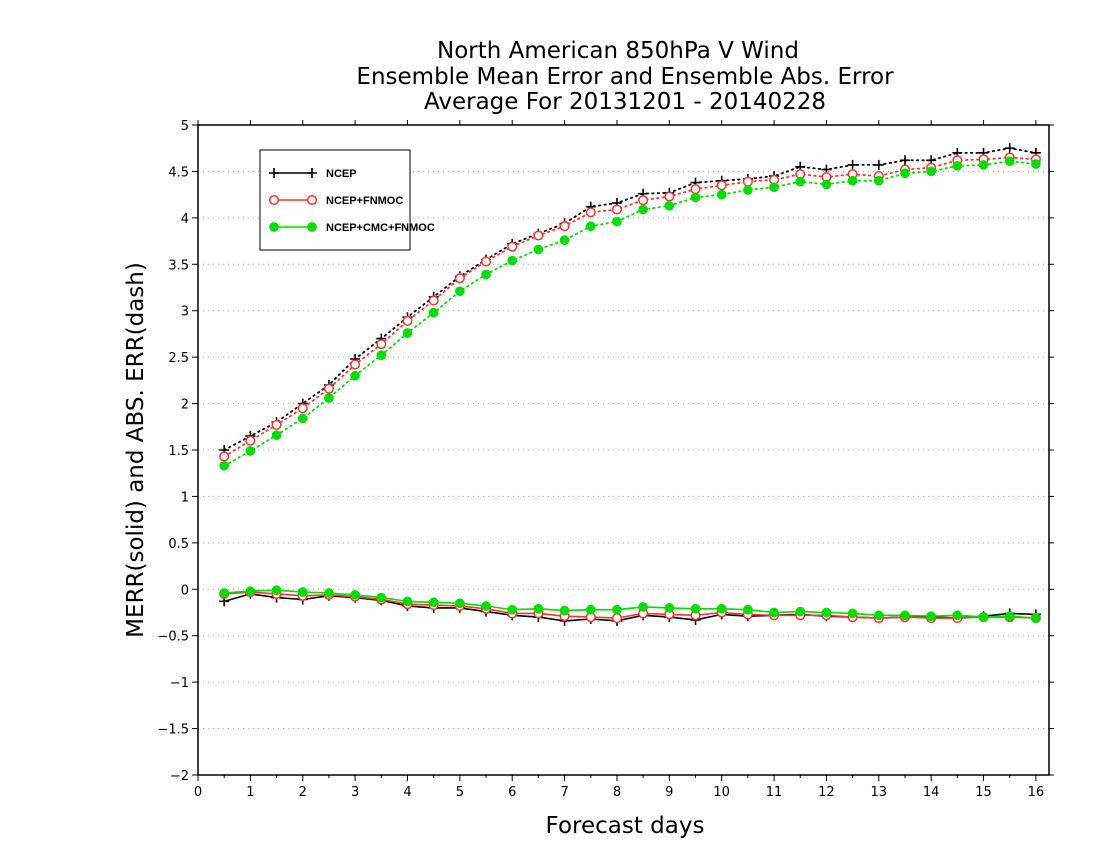 This screenshot has height=850, width=1100. Describe the element at coordinates (179, 683) in the screenshot. I see `y-tick-label: −1` at that location.